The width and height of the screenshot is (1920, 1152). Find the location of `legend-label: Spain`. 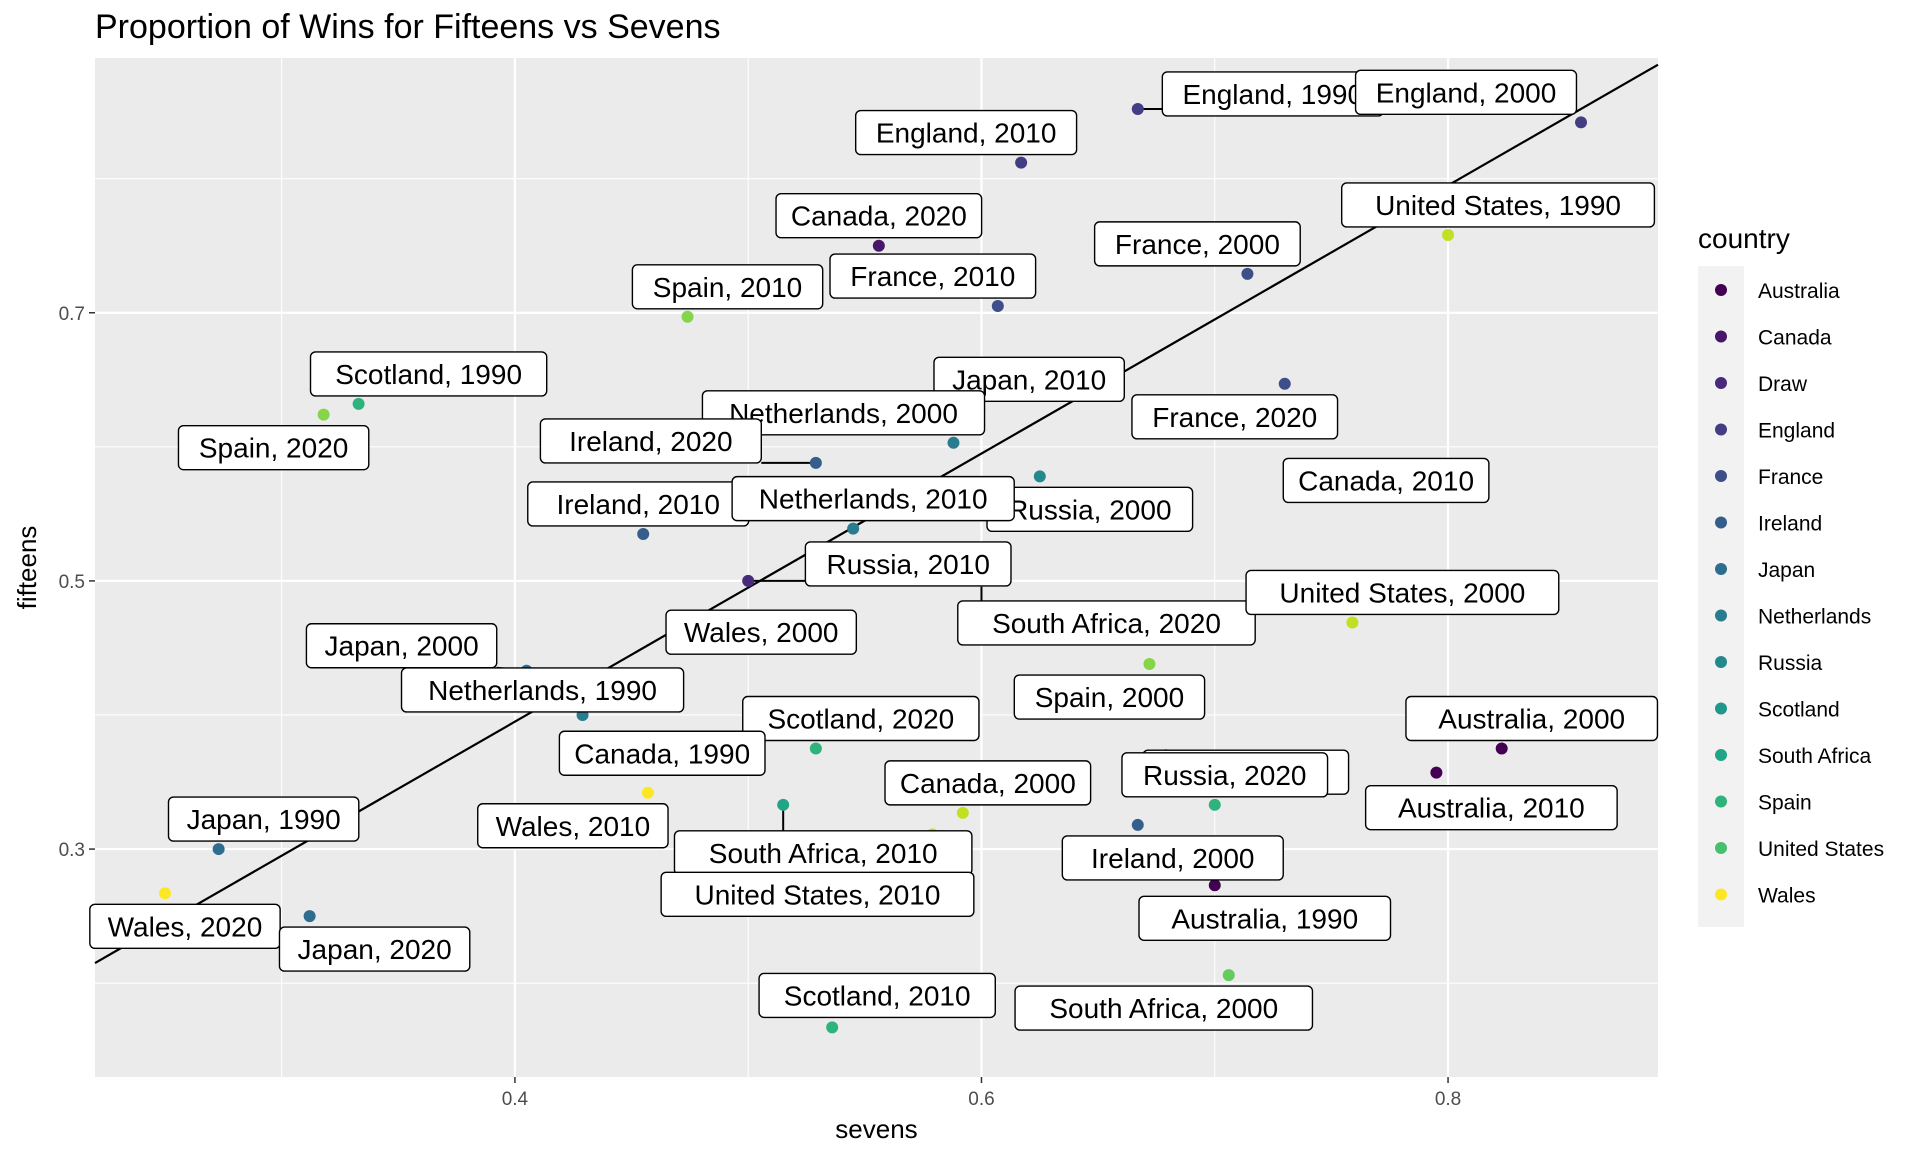

legend-label: Spain is located at coordinates (1785, 803).